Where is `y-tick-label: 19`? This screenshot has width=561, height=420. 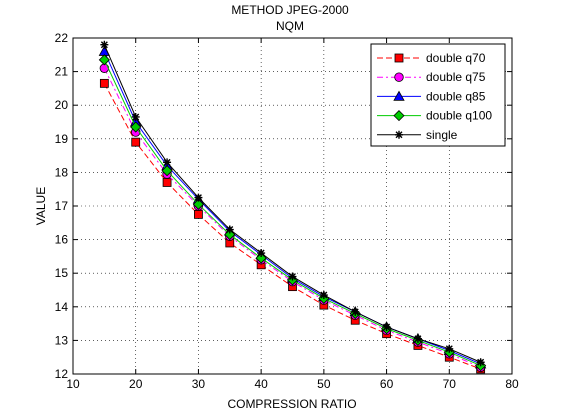
y-tick-label: 19 is located at coordinates (62, 139).